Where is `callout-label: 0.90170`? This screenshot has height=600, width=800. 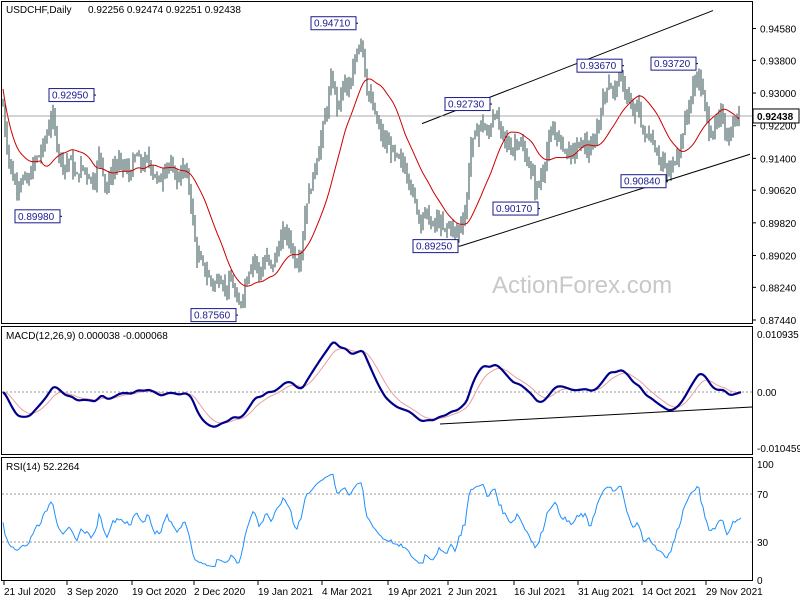
callout-label: 0.90170 is located at coordinates (514, 209).